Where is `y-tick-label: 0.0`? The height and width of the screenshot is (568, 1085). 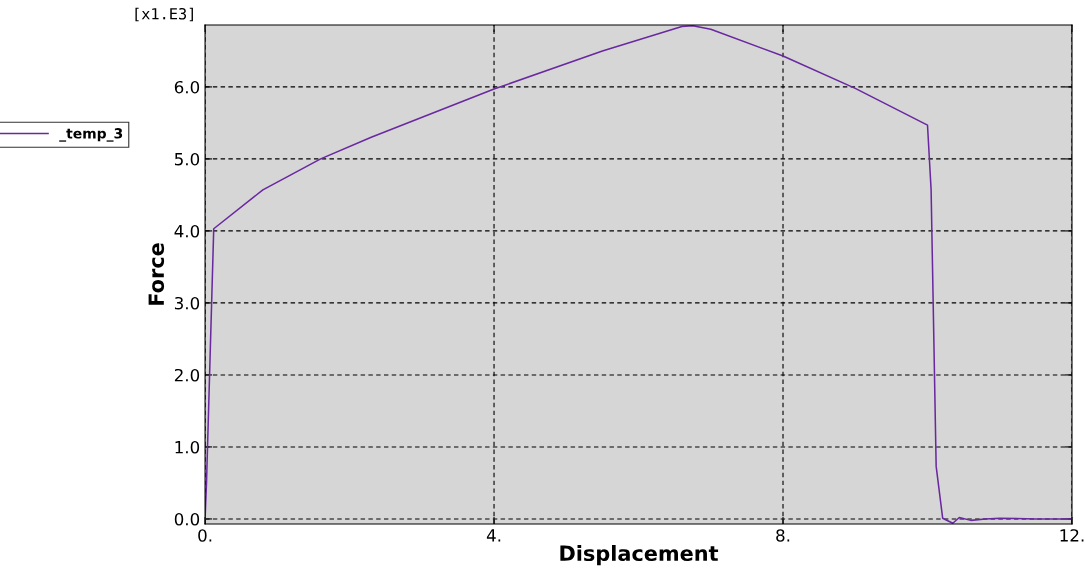 y-tick-label: 0.0 is located at coordinates (187, 519).